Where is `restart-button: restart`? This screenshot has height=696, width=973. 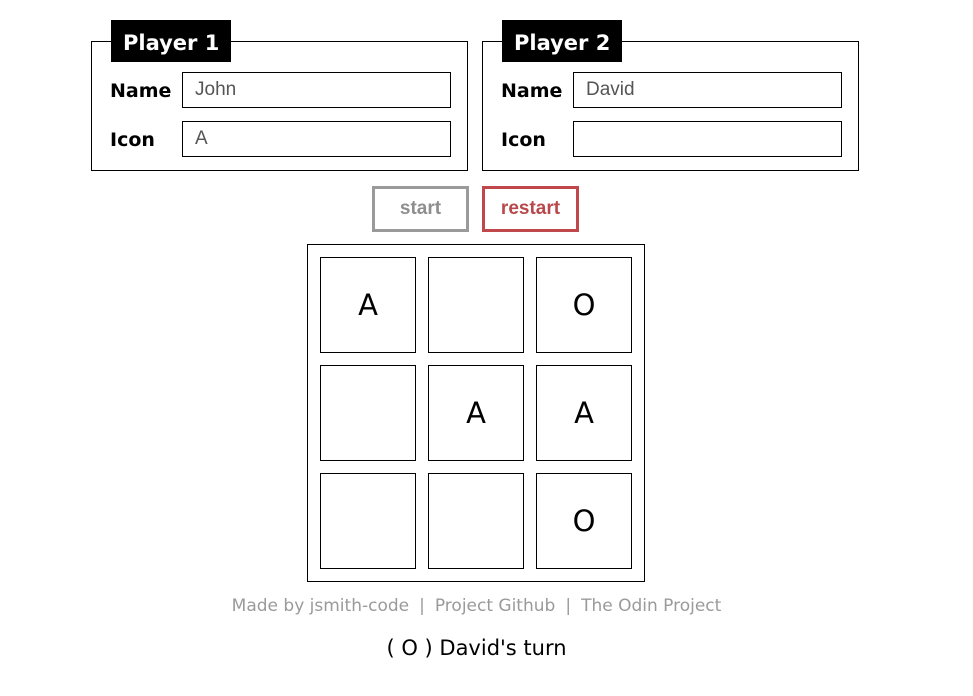
restart-button: restart is located at coordinates (530, 209).